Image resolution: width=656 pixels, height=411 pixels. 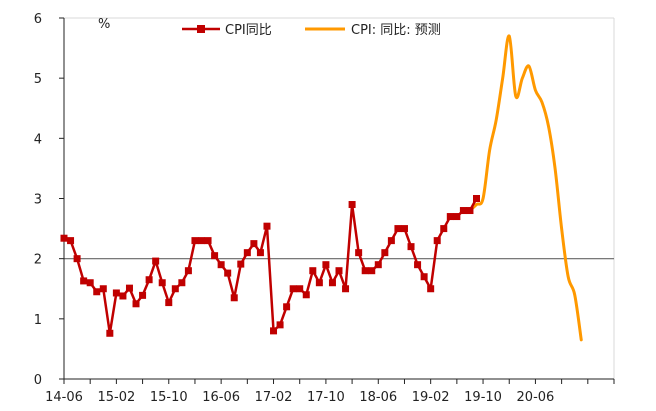 What do you see at coordinates (38, 79) in the screenshot?
I see `y-tick-label: 5` at bounding box center [38, 79].